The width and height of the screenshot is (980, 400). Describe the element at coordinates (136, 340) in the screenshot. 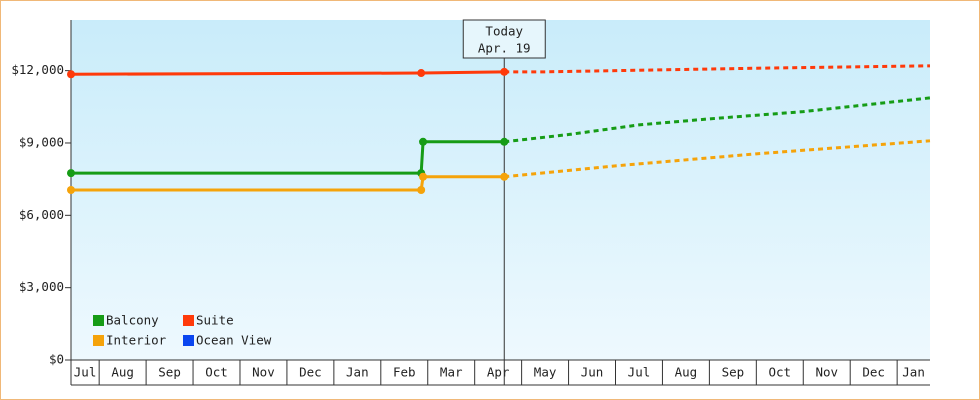

I see `legend-label: Interior` at that location.